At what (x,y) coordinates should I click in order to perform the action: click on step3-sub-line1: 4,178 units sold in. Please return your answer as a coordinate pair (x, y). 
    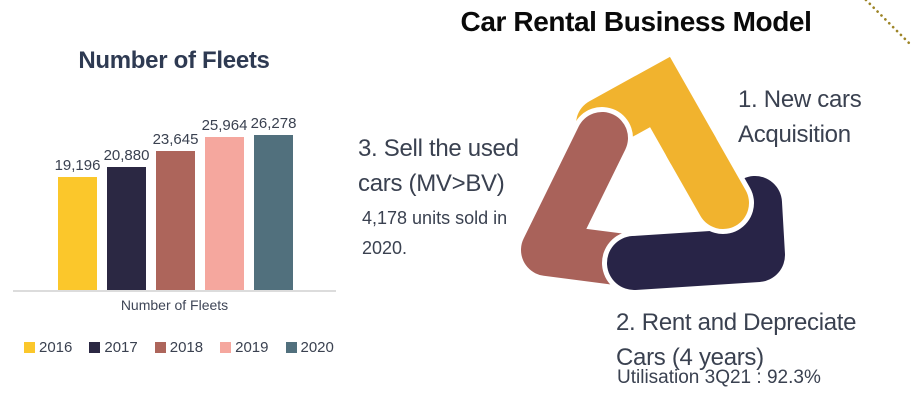
    Looking at the image, I should click on (435, 218).